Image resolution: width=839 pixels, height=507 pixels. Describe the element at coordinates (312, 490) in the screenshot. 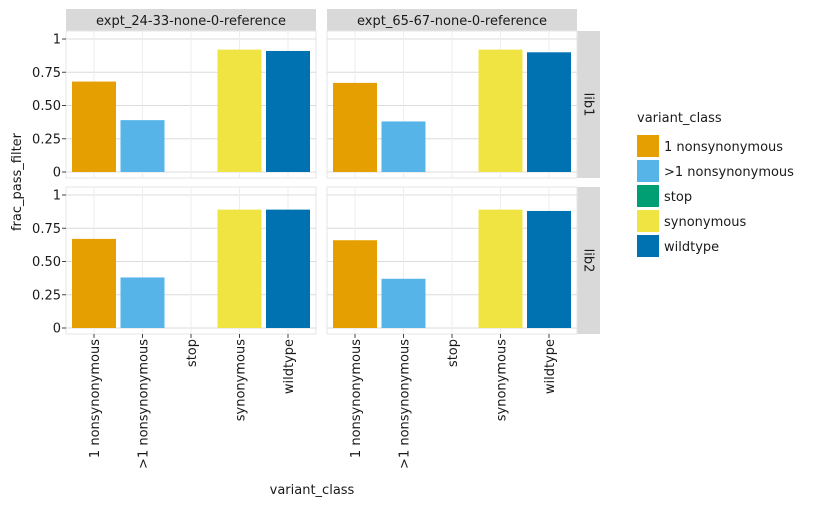

I see `x-axis-title: variant_class` at that location.